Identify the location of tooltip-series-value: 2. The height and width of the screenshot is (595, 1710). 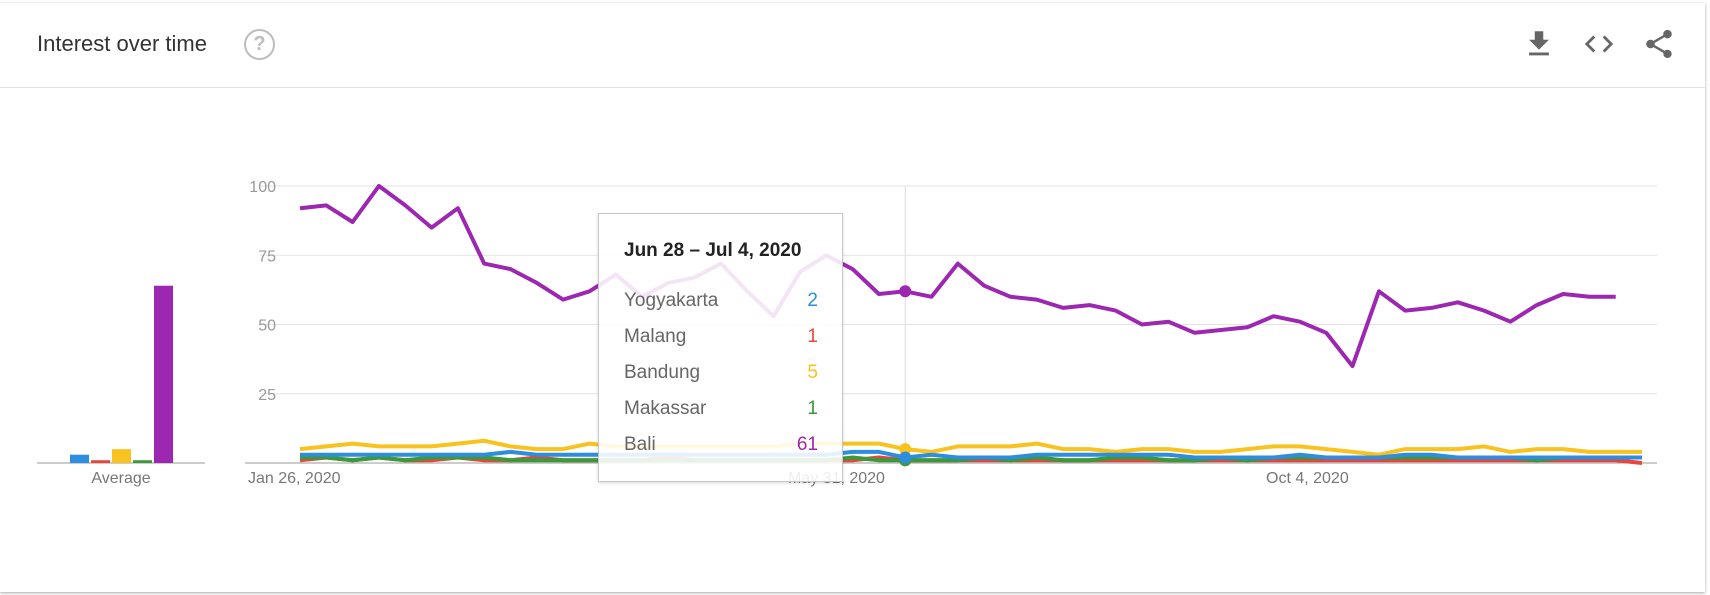
(812, 300).